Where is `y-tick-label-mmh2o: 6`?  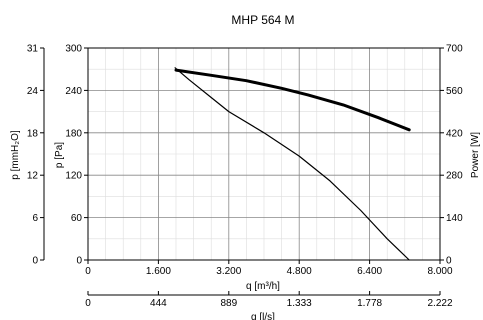
y-tick-label-mmh2o: 6 is located at coordinates (35, 218).